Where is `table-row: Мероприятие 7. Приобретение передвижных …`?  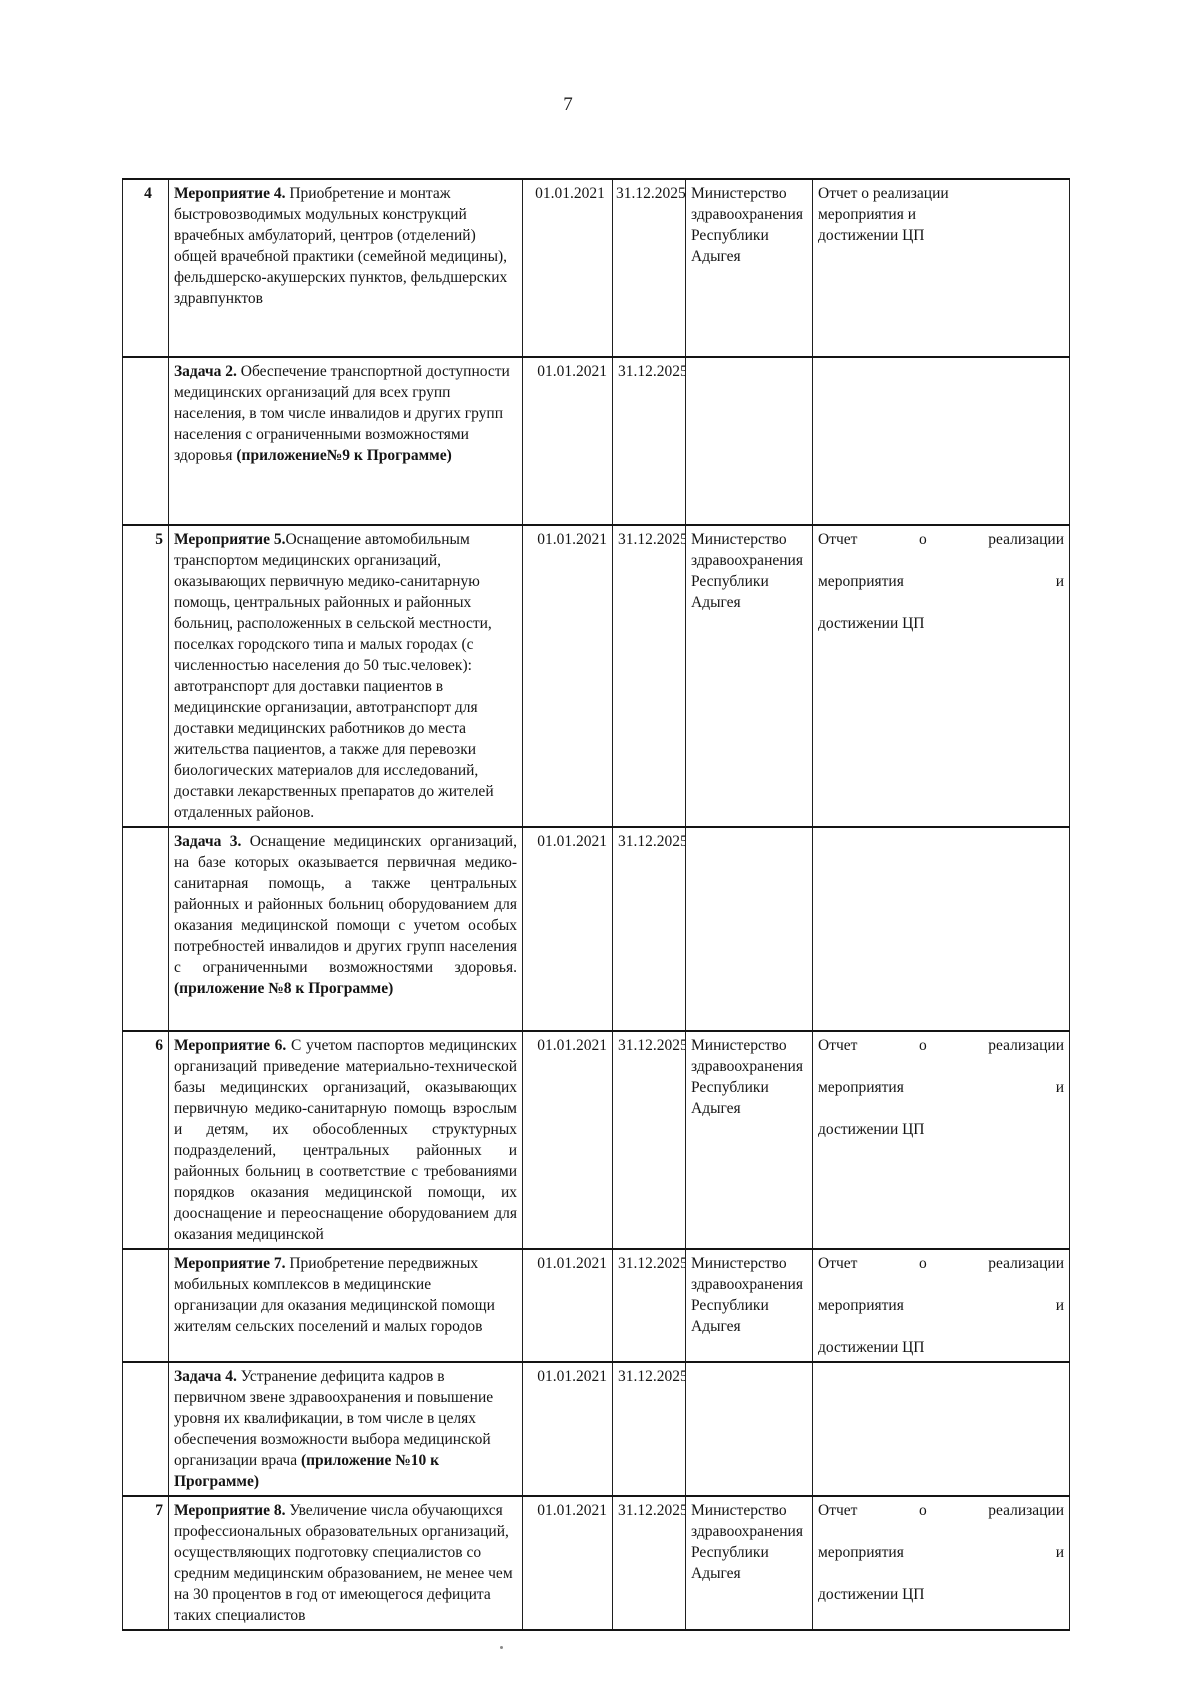
table-row: Мероприятие 7. Приобретение передвижных … is located at coordinates (596, 1305).